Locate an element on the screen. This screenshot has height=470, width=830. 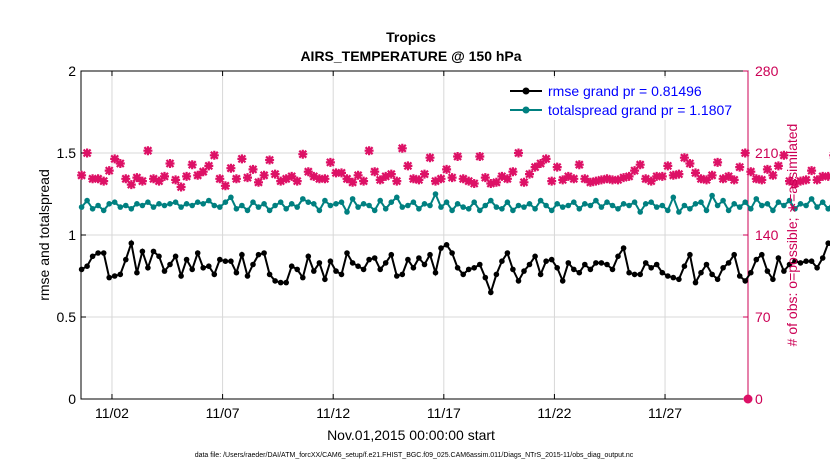
chart-subtitle: AIRS_TEMPERATURE @ 150 hPa is located at coordinates (410, 56).